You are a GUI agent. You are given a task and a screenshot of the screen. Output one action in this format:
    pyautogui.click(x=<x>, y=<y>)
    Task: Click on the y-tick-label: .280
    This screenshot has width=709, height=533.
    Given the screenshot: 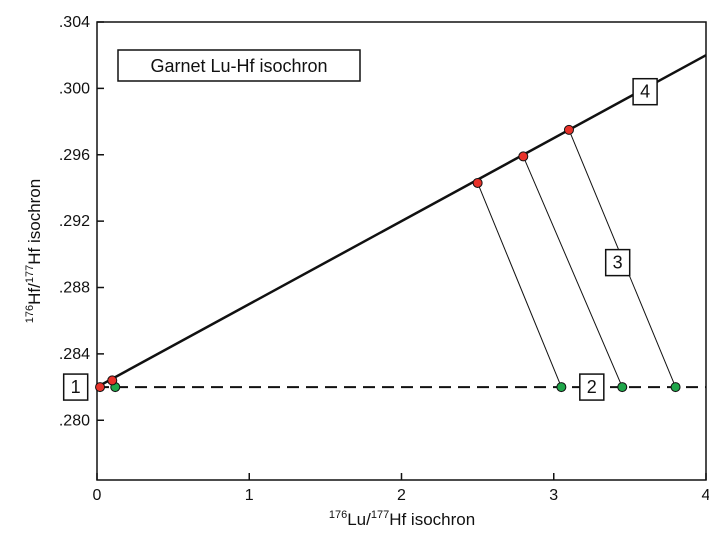 What is the action you would take?
    pyautogui.click(x=74, y=420)
    